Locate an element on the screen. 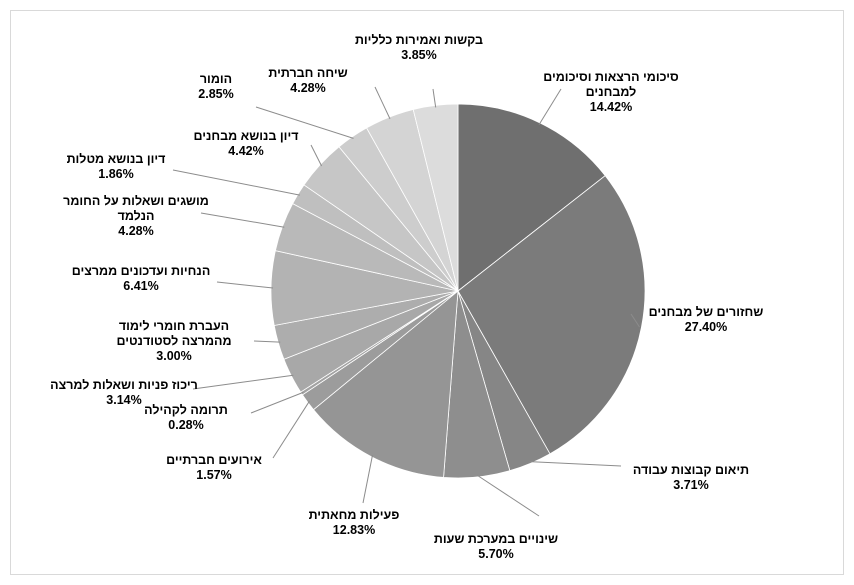 Image resolution: width=854 pixels, height=585 pixels. slice-value: 3.71% is located at coordinates (690, 485).